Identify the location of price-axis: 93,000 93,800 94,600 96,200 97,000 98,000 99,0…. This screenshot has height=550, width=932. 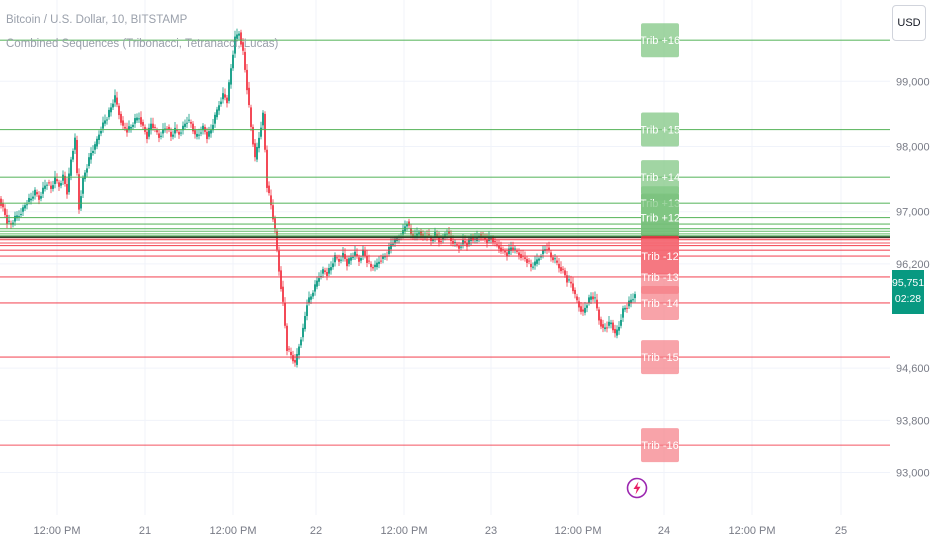
(913, 277).